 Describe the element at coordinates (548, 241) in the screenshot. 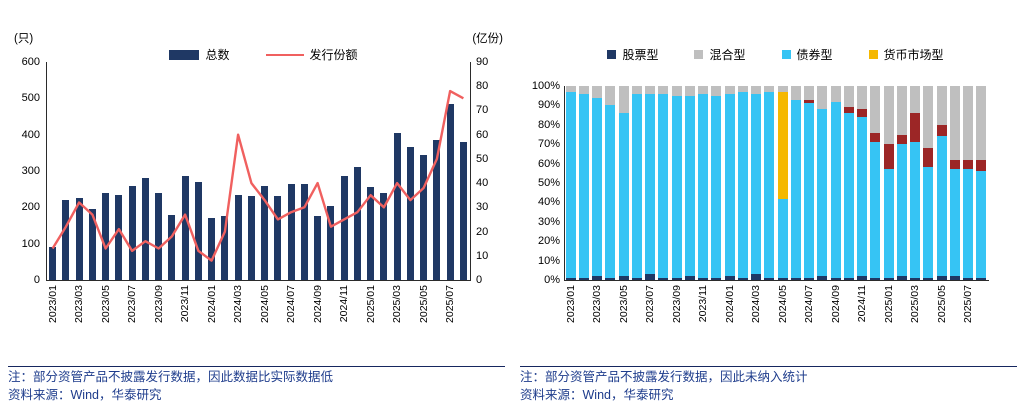

I see `y-tick-label: 20%` at that location.